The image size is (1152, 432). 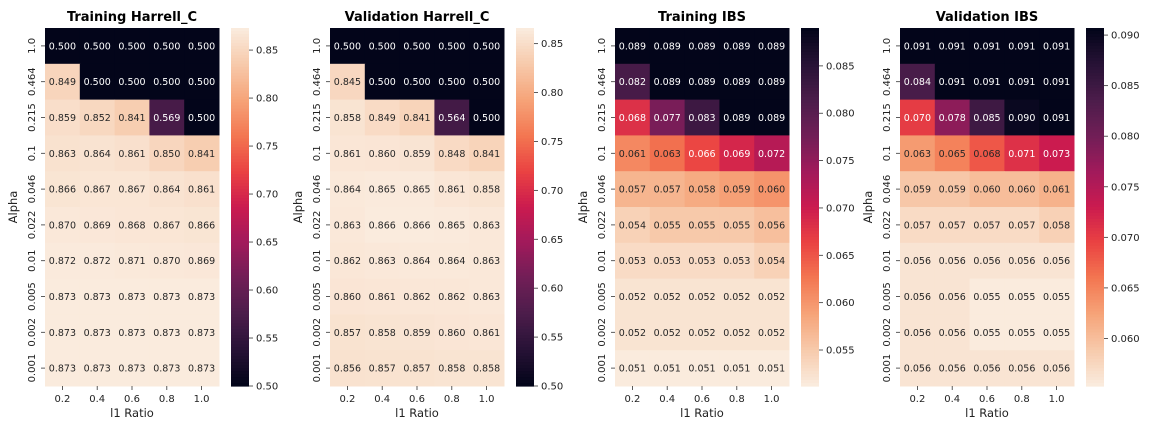 What do you see at coordinates (701, 369) in the screenshot?
I see `cell-label: 0.051` at bounding box center [701, 369].